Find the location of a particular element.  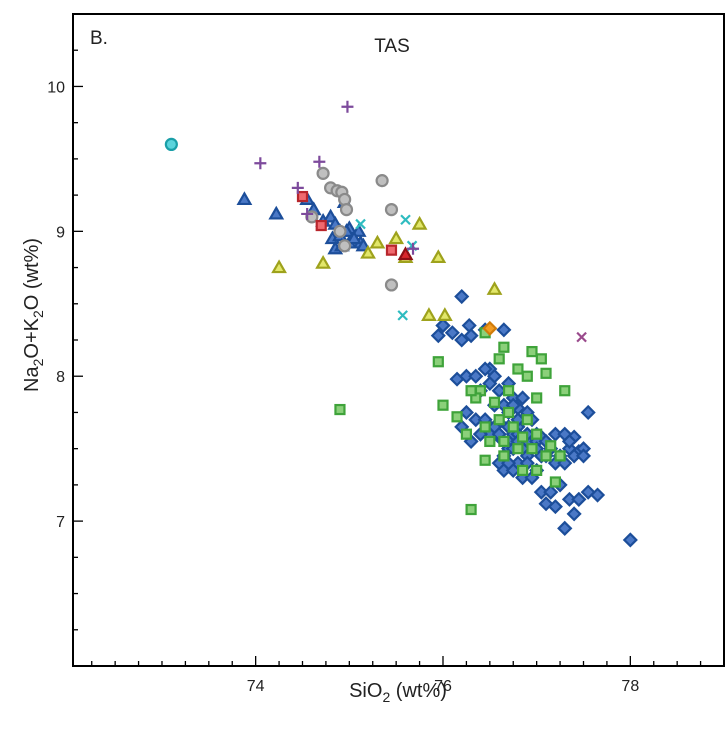

series-3-triangle is located at coordinates (387, 268).